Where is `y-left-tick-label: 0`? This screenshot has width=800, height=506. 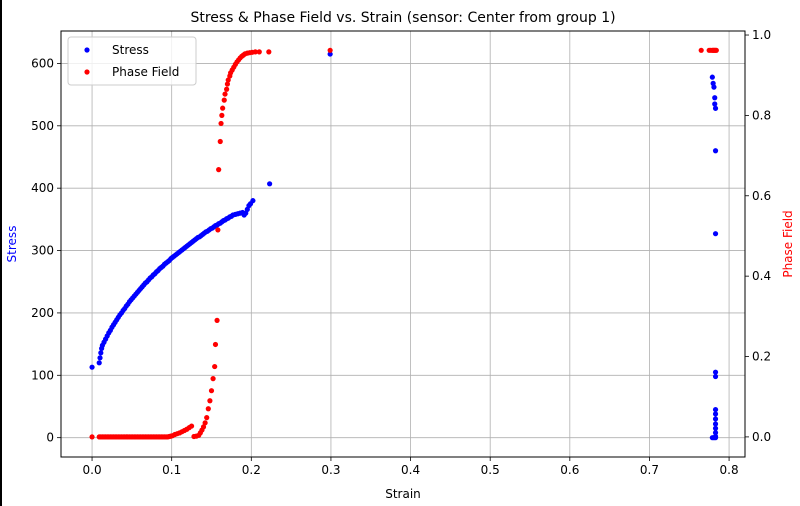
y-left-tick-label: 0 is located at coordinates (50, 438).